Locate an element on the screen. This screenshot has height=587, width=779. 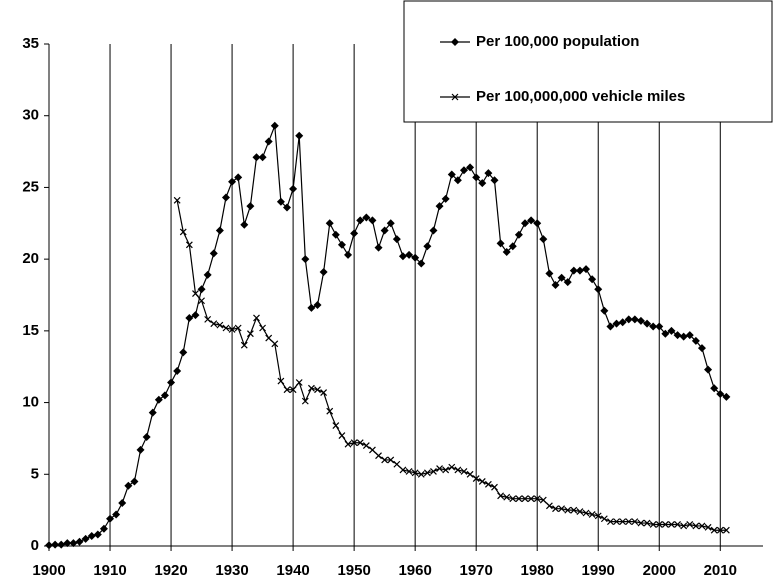
x-tick-label: 1920 is located at coordinates (170, 570).